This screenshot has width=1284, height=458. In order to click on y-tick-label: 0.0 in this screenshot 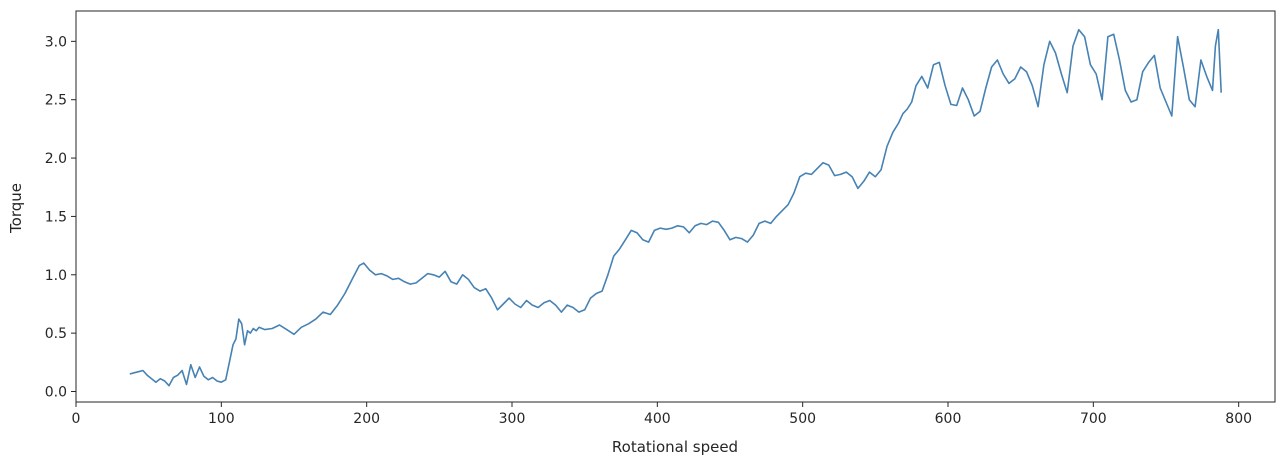, I will do `click(56, 392)`.